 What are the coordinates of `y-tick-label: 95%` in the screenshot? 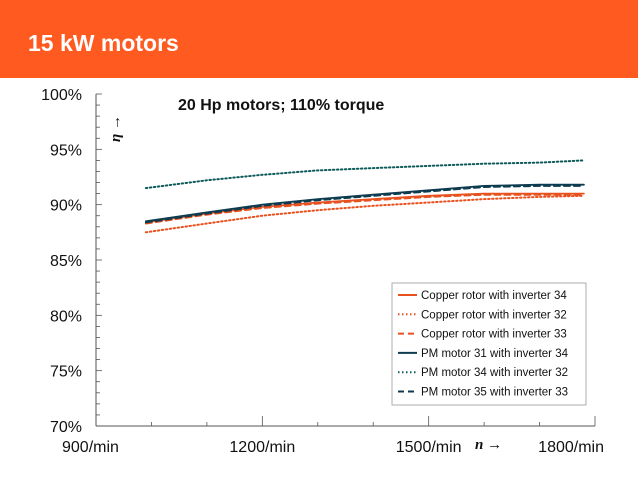 It's located at (66, 150).